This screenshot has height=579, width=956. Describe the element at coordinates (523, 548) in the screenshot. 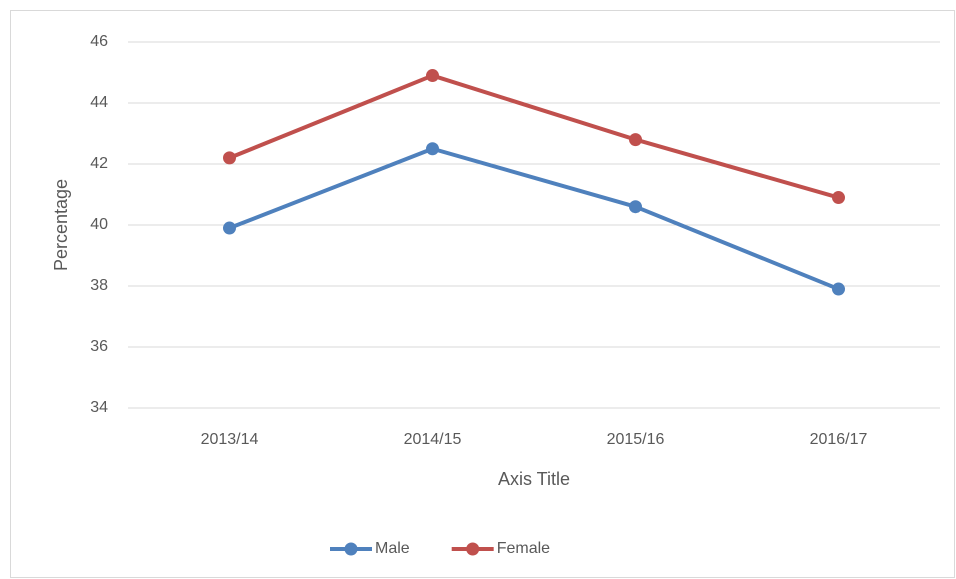

I see `legend-label: Female` at that location.